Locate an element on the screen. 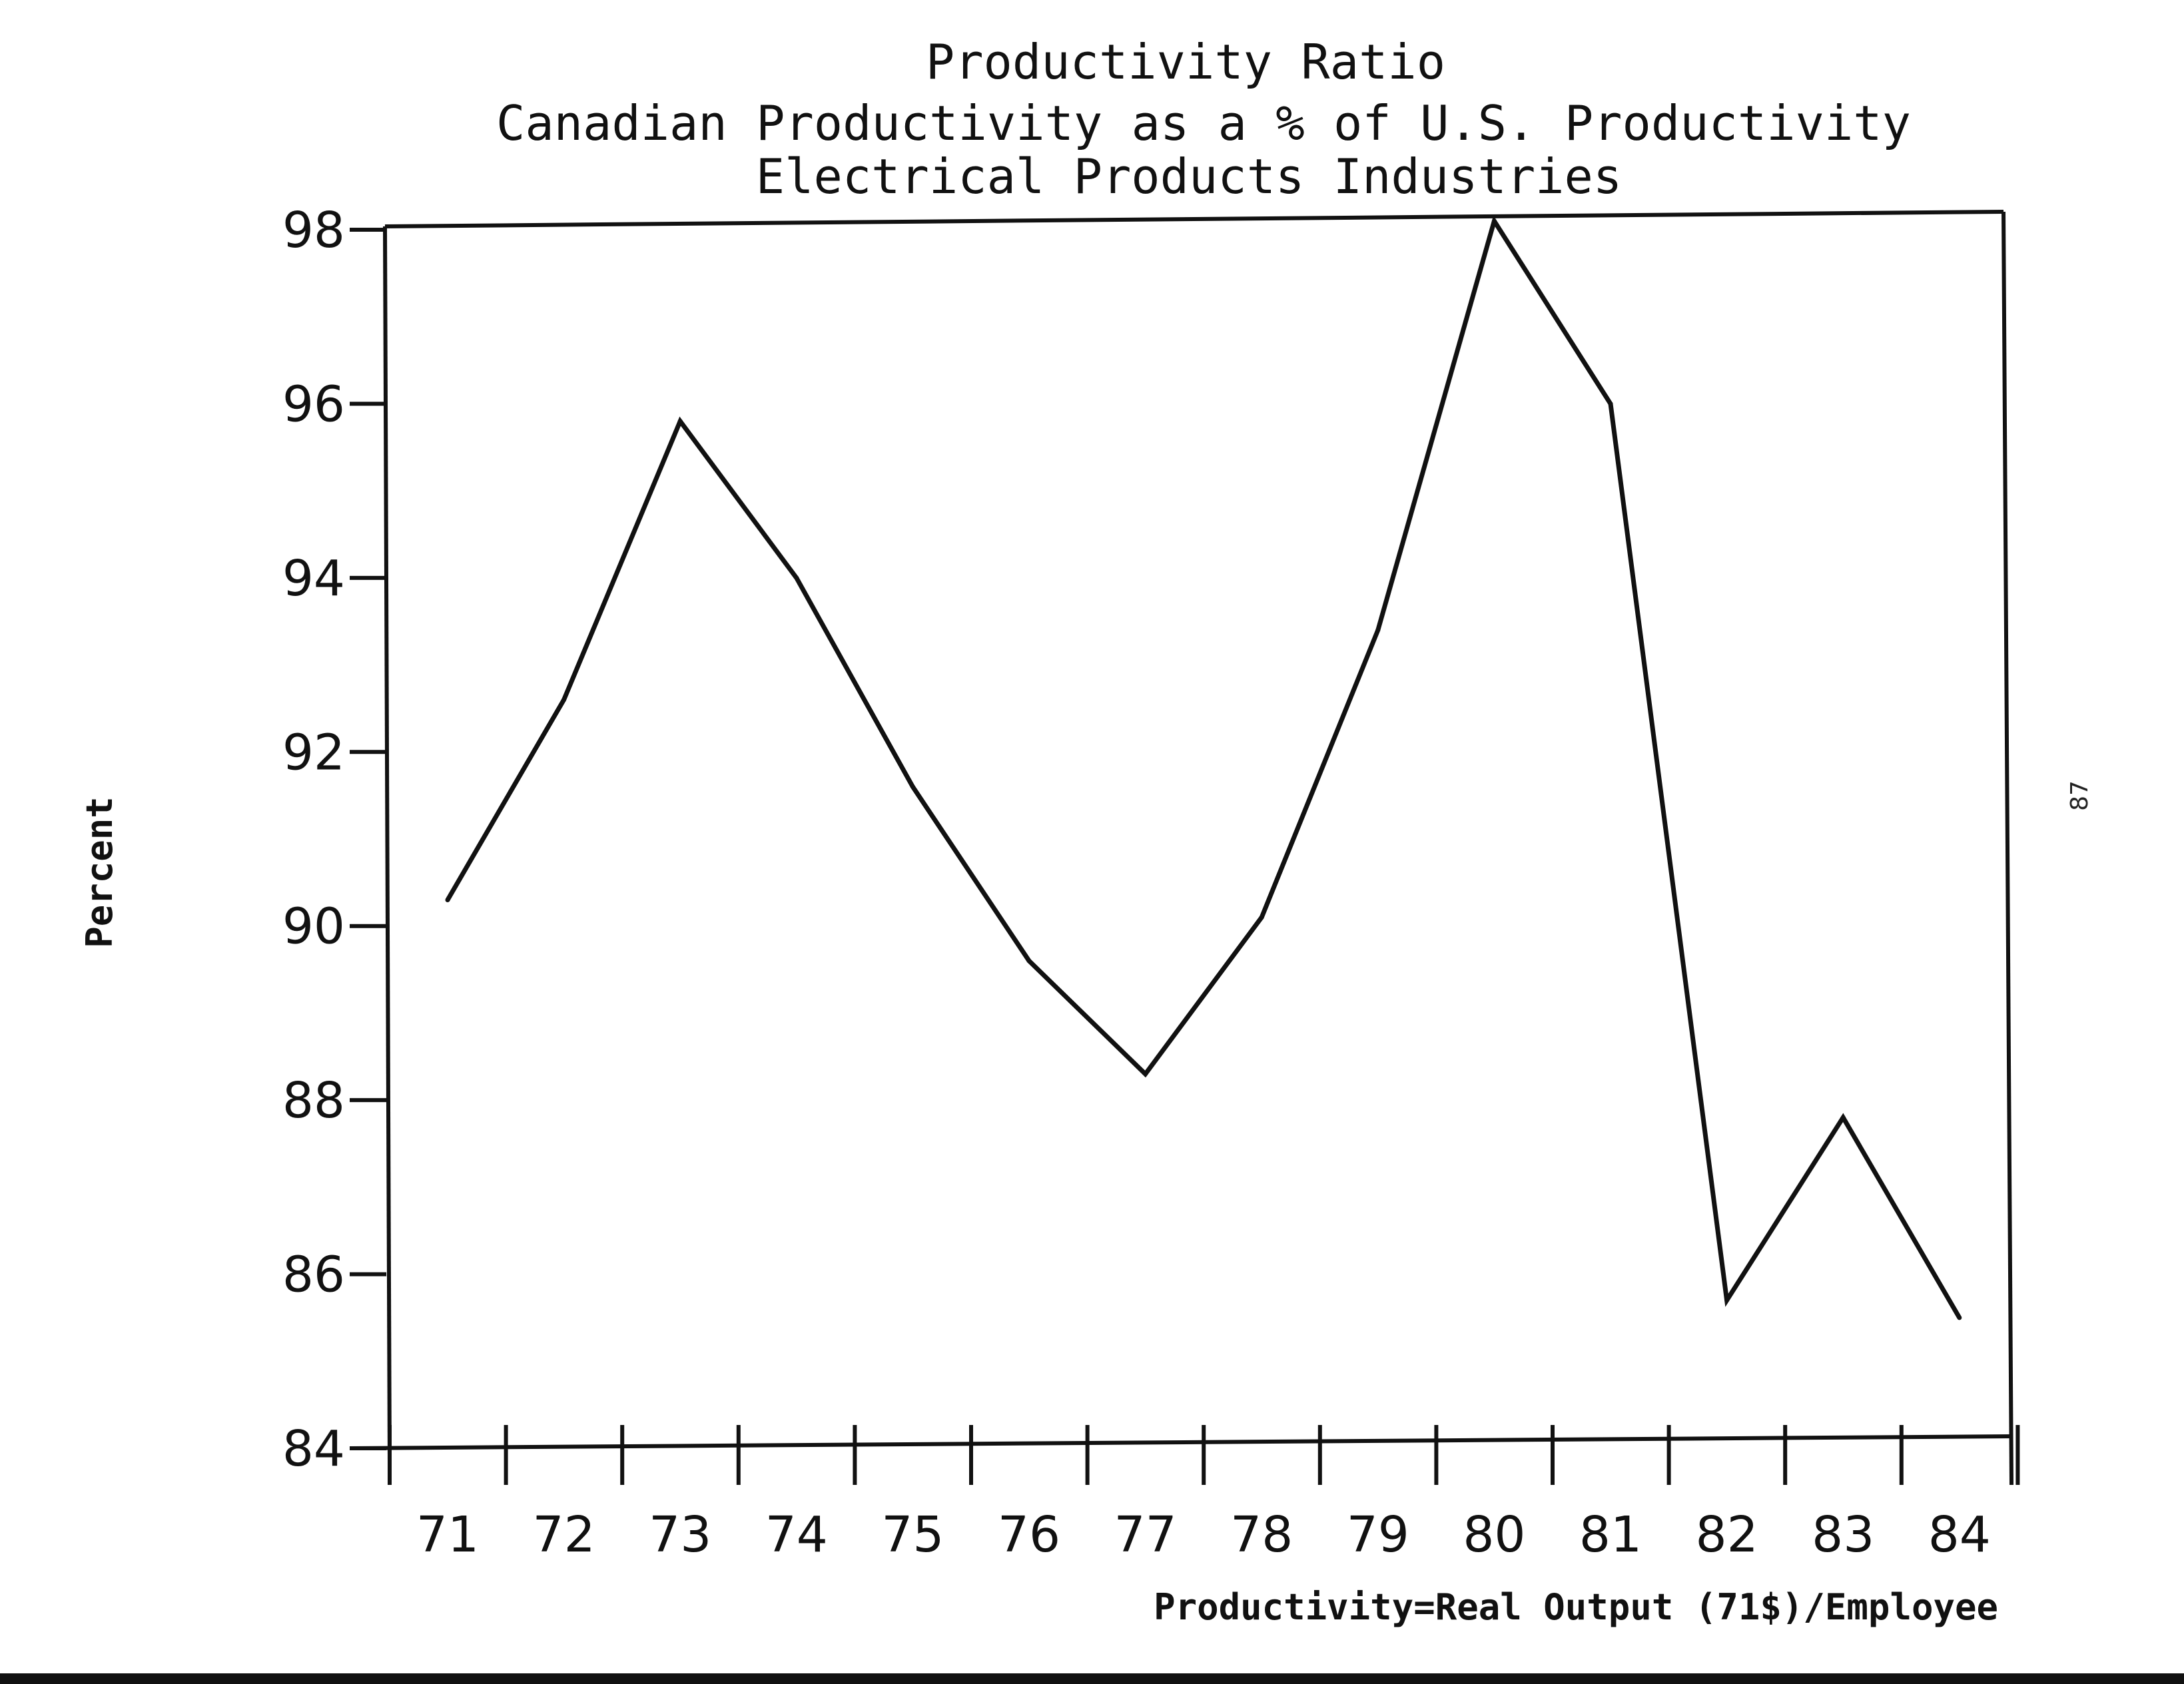 This screenshot has height=1684, width=2184. x-tick-label: 76 is located at coordinates (1029, 1534).